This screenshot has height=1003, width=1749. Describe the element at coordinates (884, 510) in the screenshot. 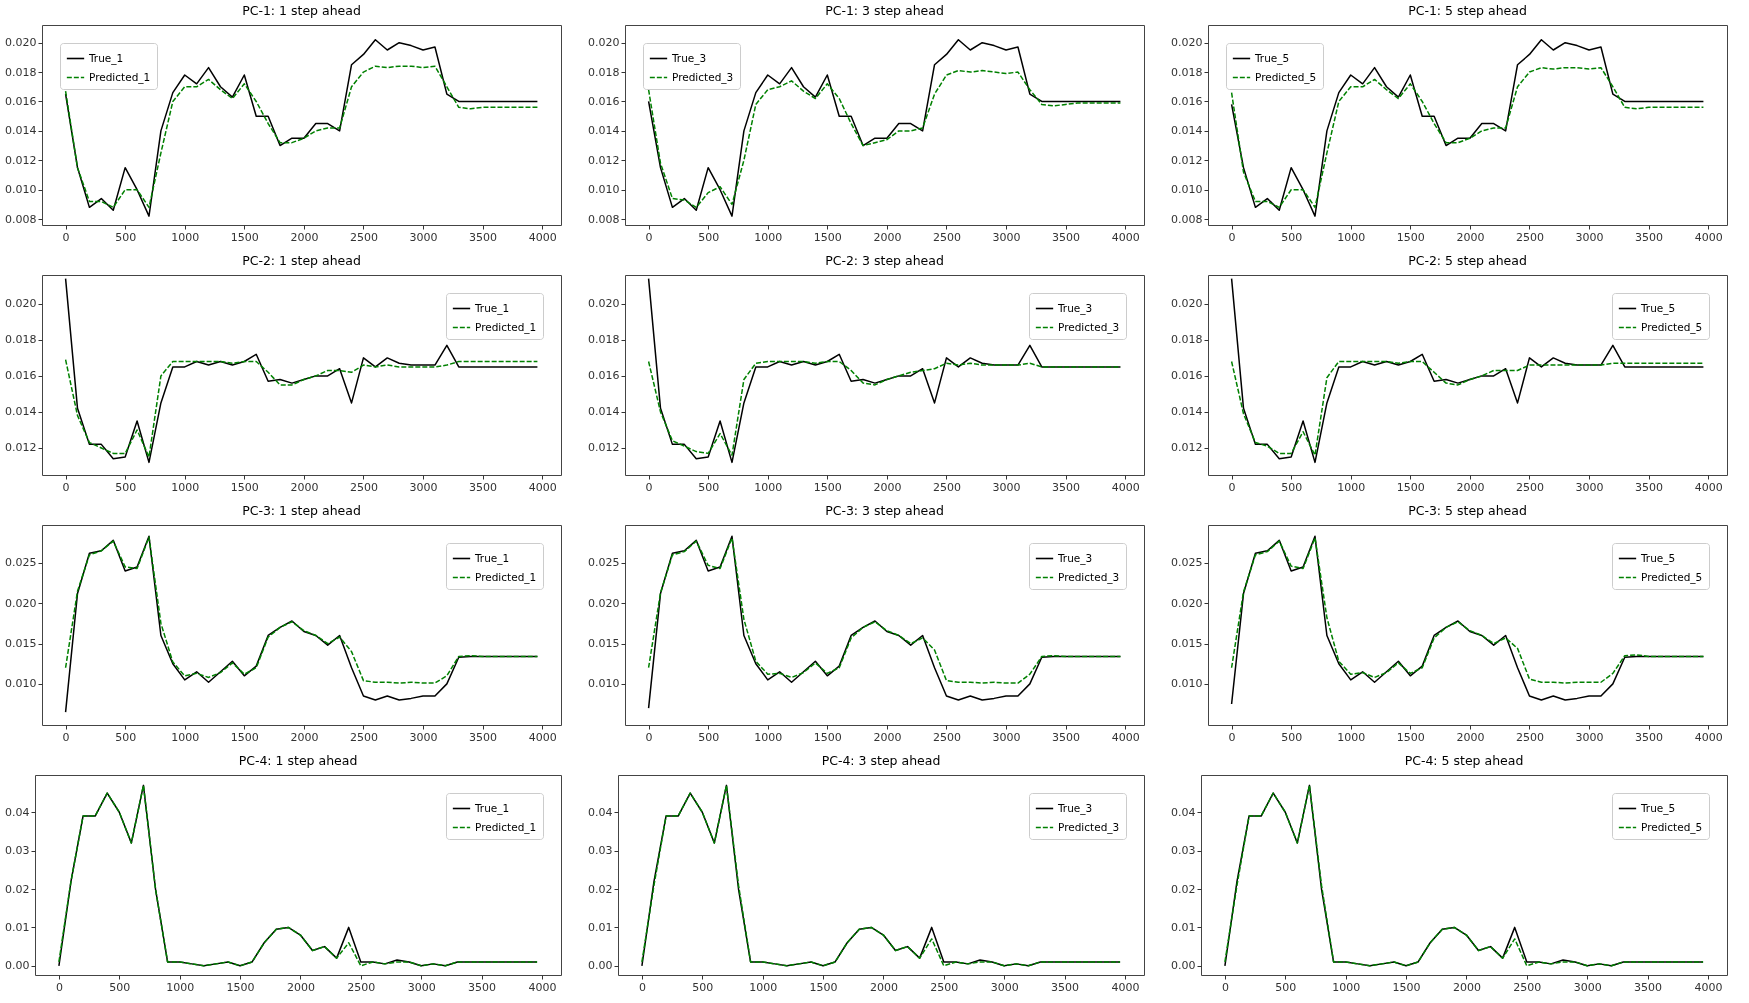

I see `chart-title: PC-3: 3 step ahead` at that location.